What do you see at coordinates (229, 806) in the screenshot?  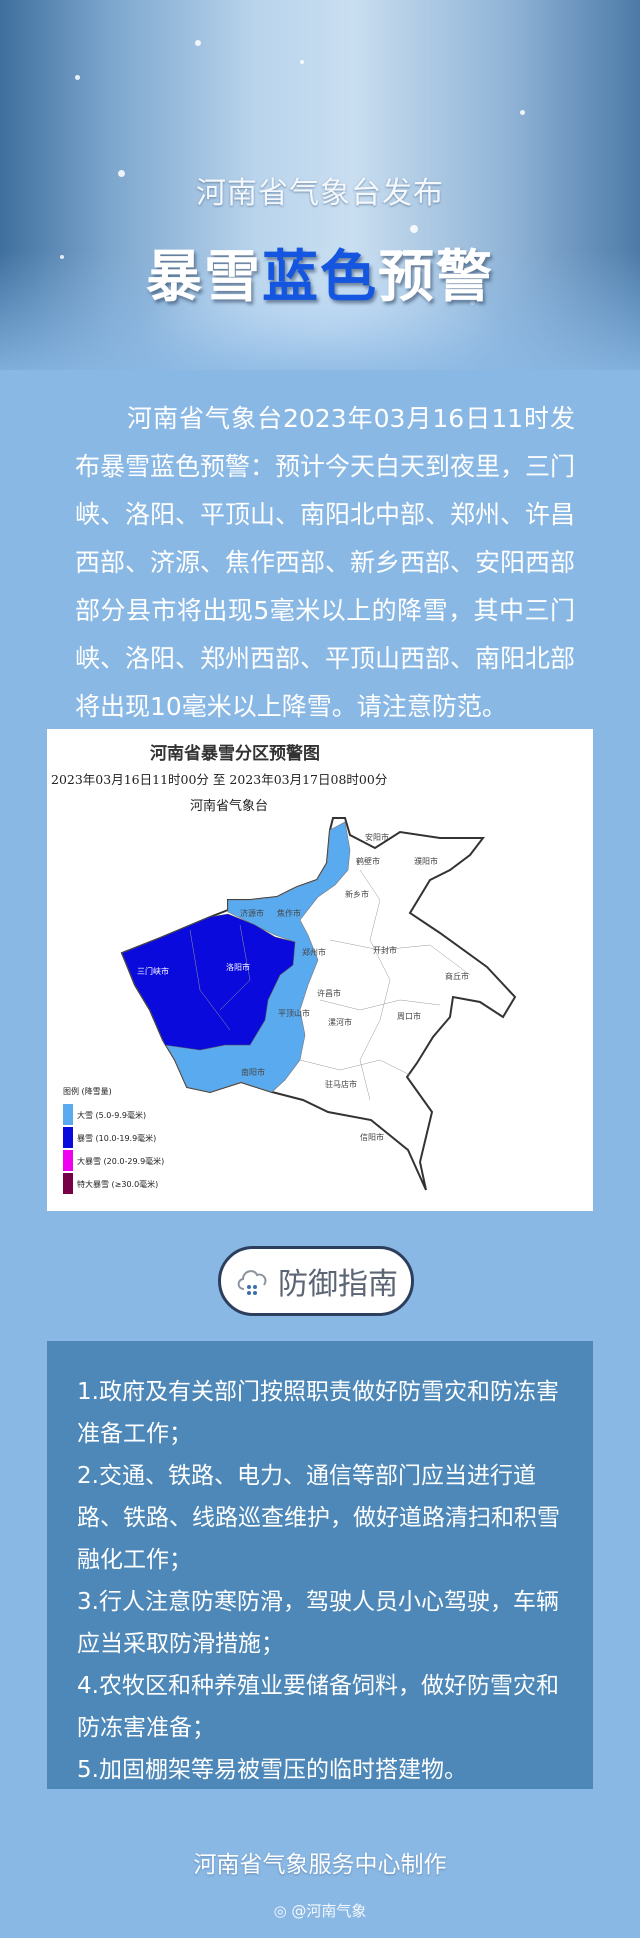 I see `map-issuer: 河南省气象台` at bounding box center [229, 806].